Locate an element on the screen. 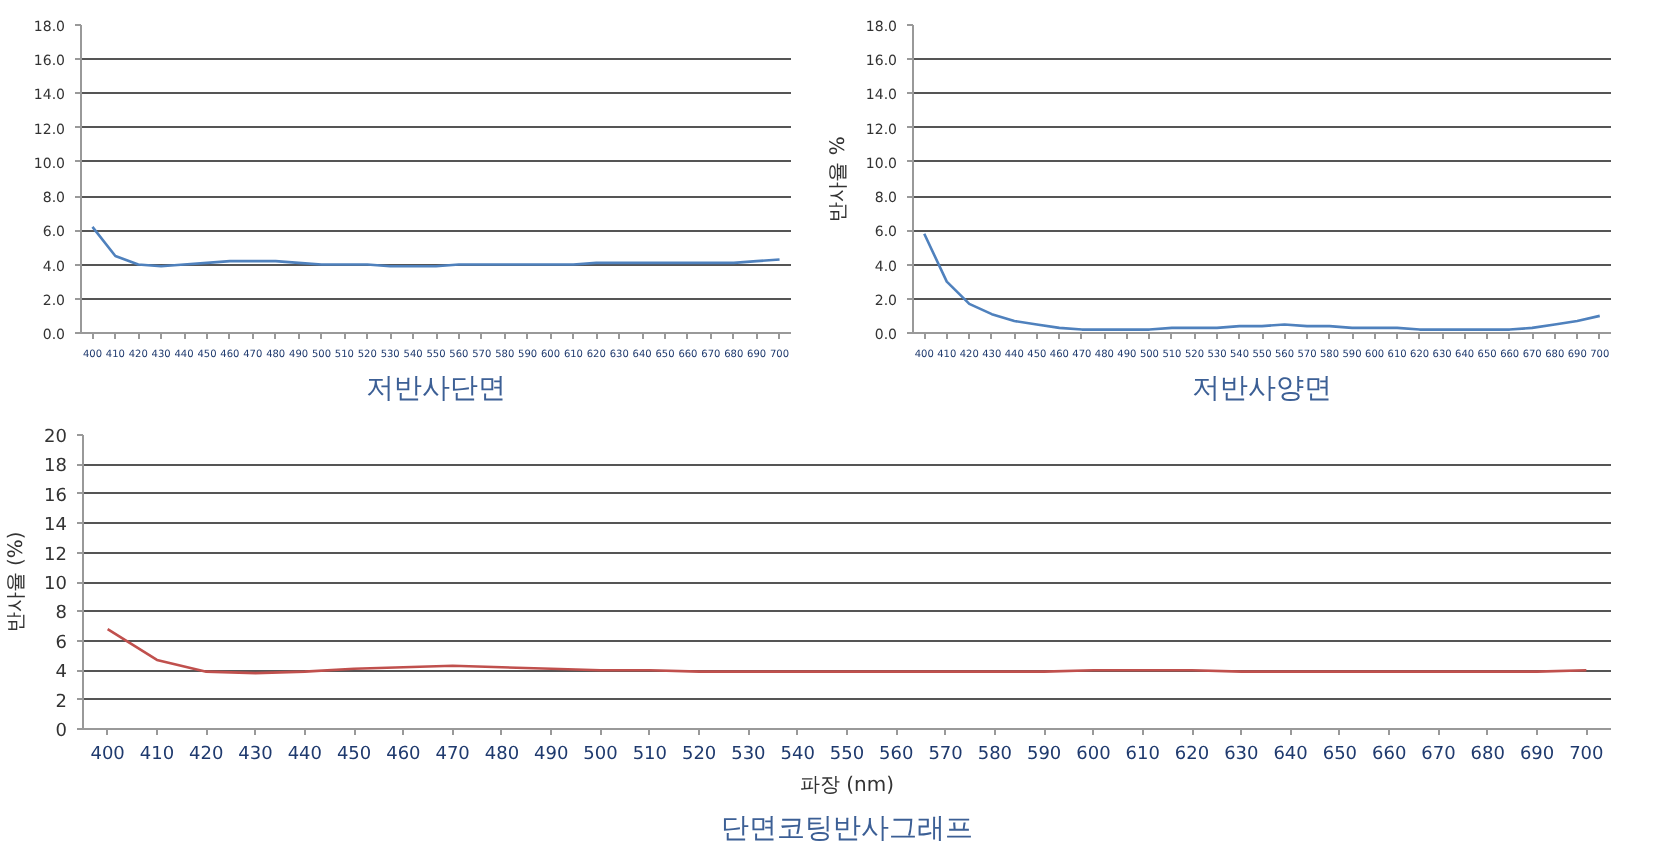 This screenshot has height=860, width=1654. x-tick-label: 540 is located at coordinates (798, 755).